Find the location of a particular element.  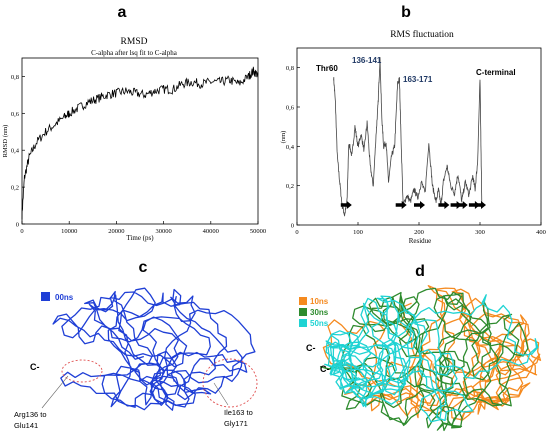

region-circle-ile163 is located at coordinates (230, 383).